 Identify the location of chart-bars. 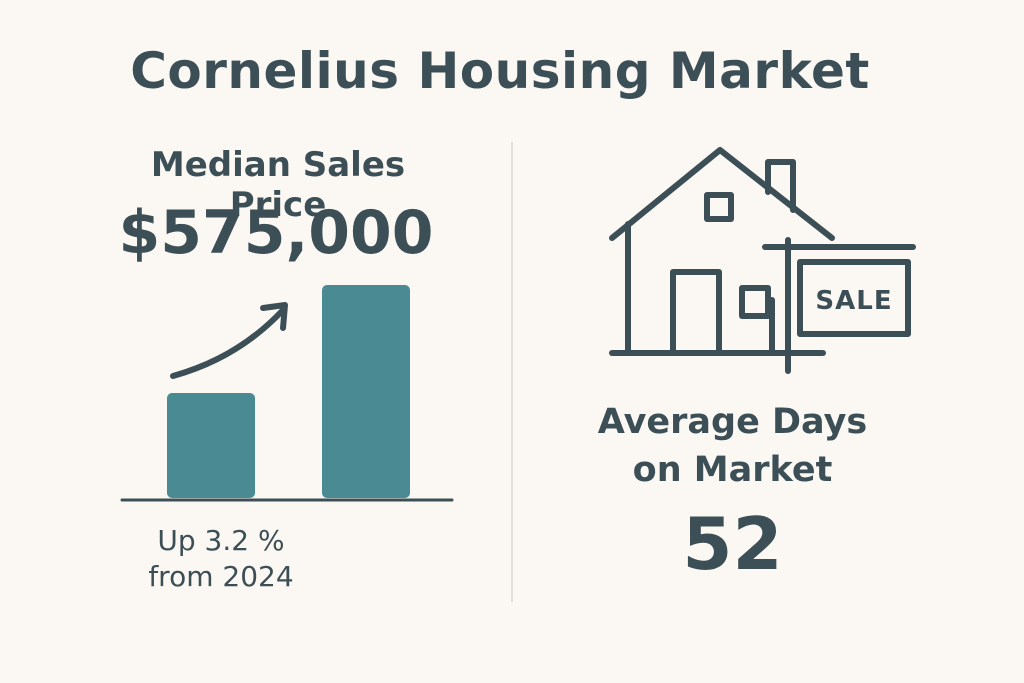
(288, 391).